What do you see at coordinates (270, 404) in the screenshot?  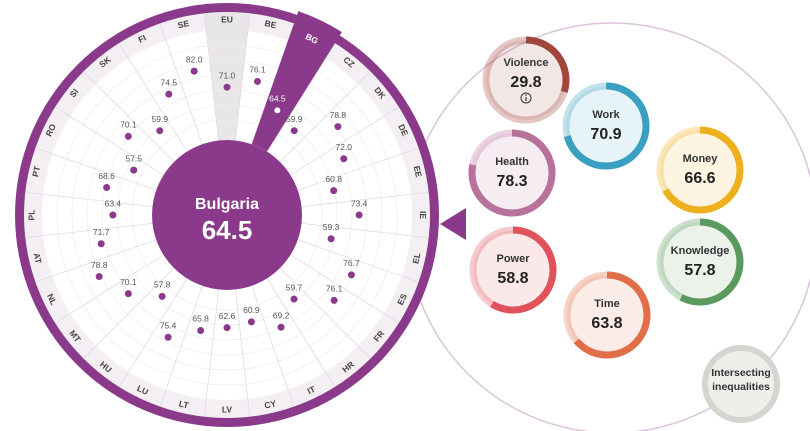 I see `country-label: CY` at bounding box center [270, 404].